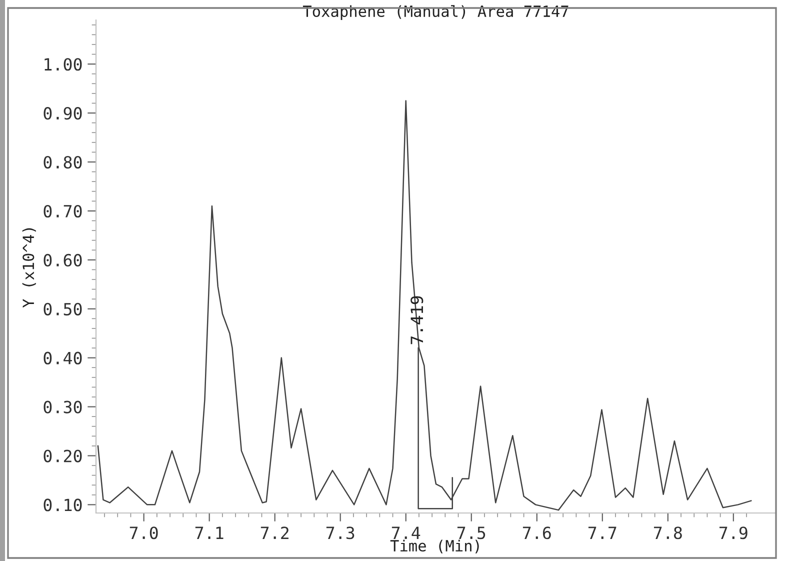 This screenshot has width=785, height=561. Describe the element at coordinates (63, 358) in the screenshot. I see `y-tick-label: 0.40` at that location.